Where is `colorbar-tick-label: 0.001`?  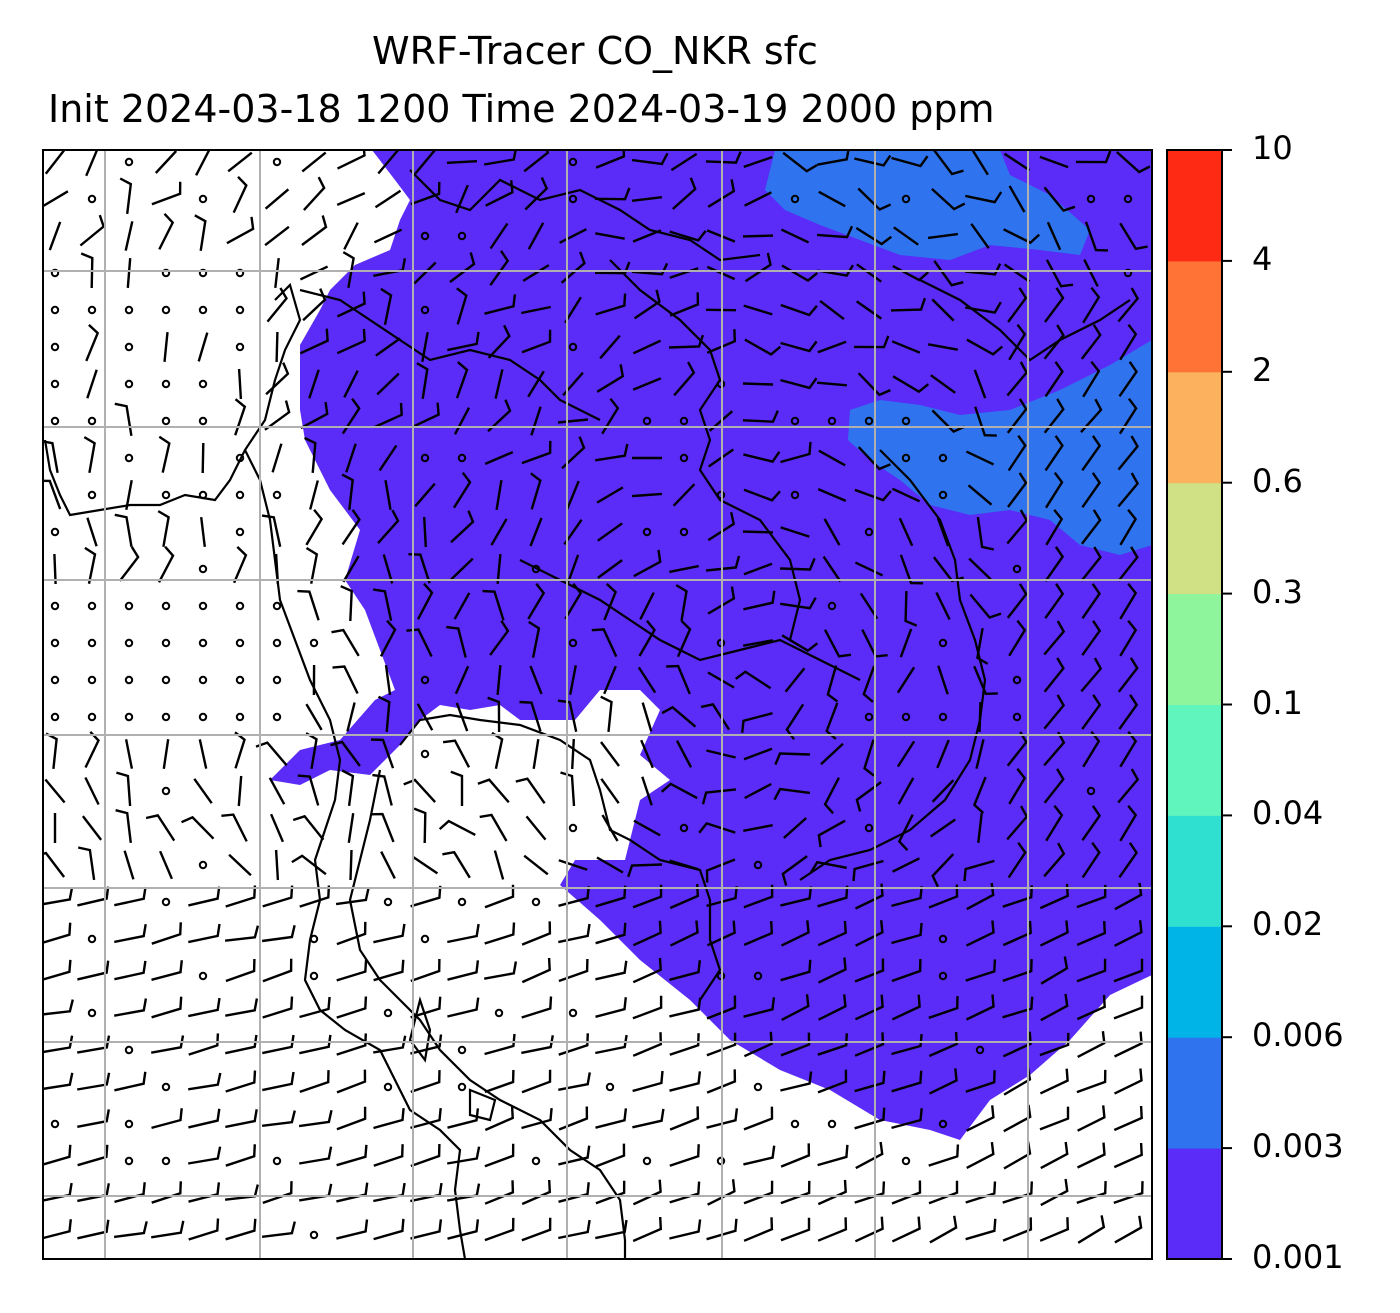 colorbar-tick-label: 0.001 is located at coordinates (1298, 1257).